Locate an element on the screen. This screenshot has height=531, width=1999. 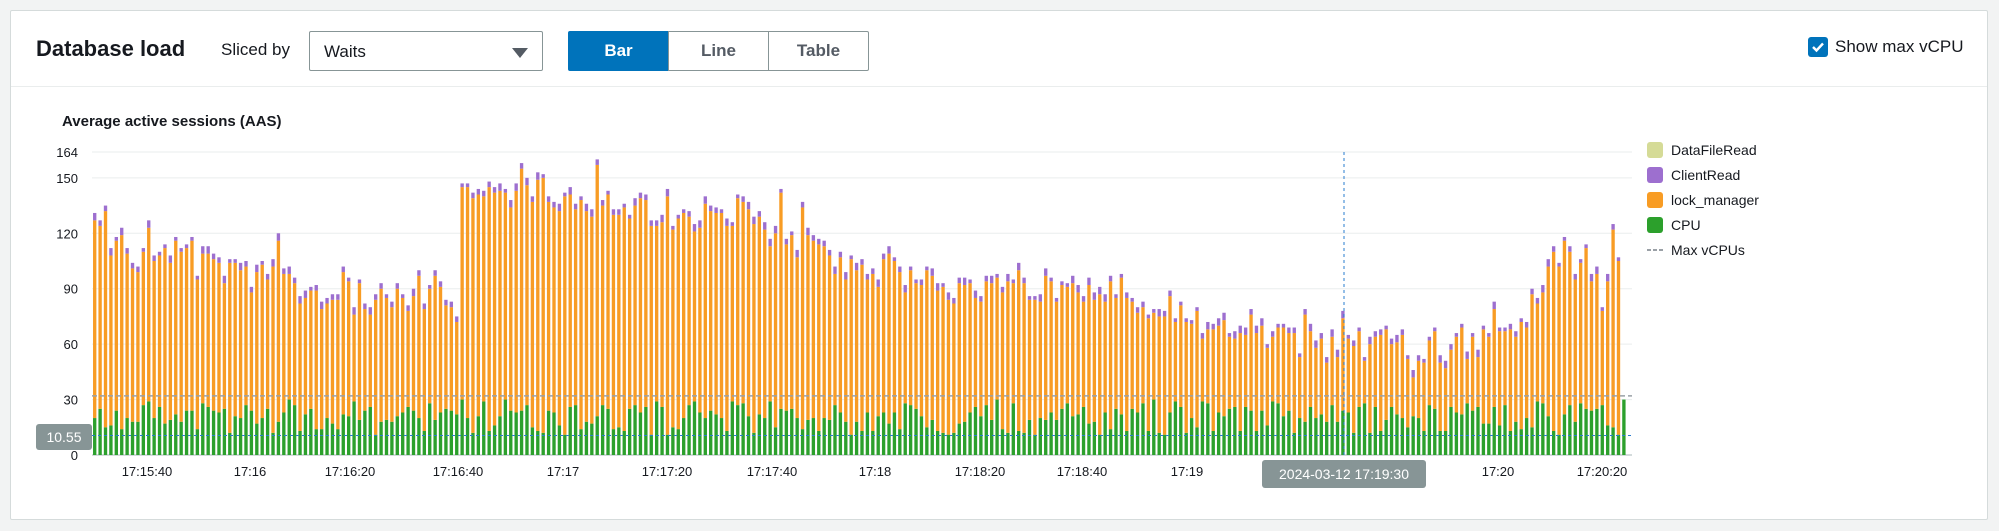
caret-down-icon is located at coordinates (520, 53).